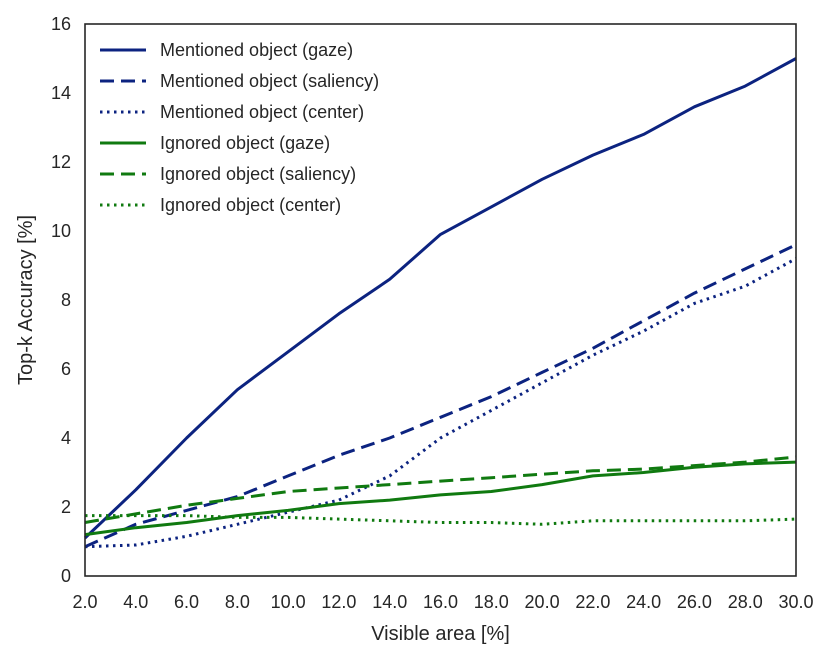  I want to click on x-tick-label: 18.0, so click(491, 602).